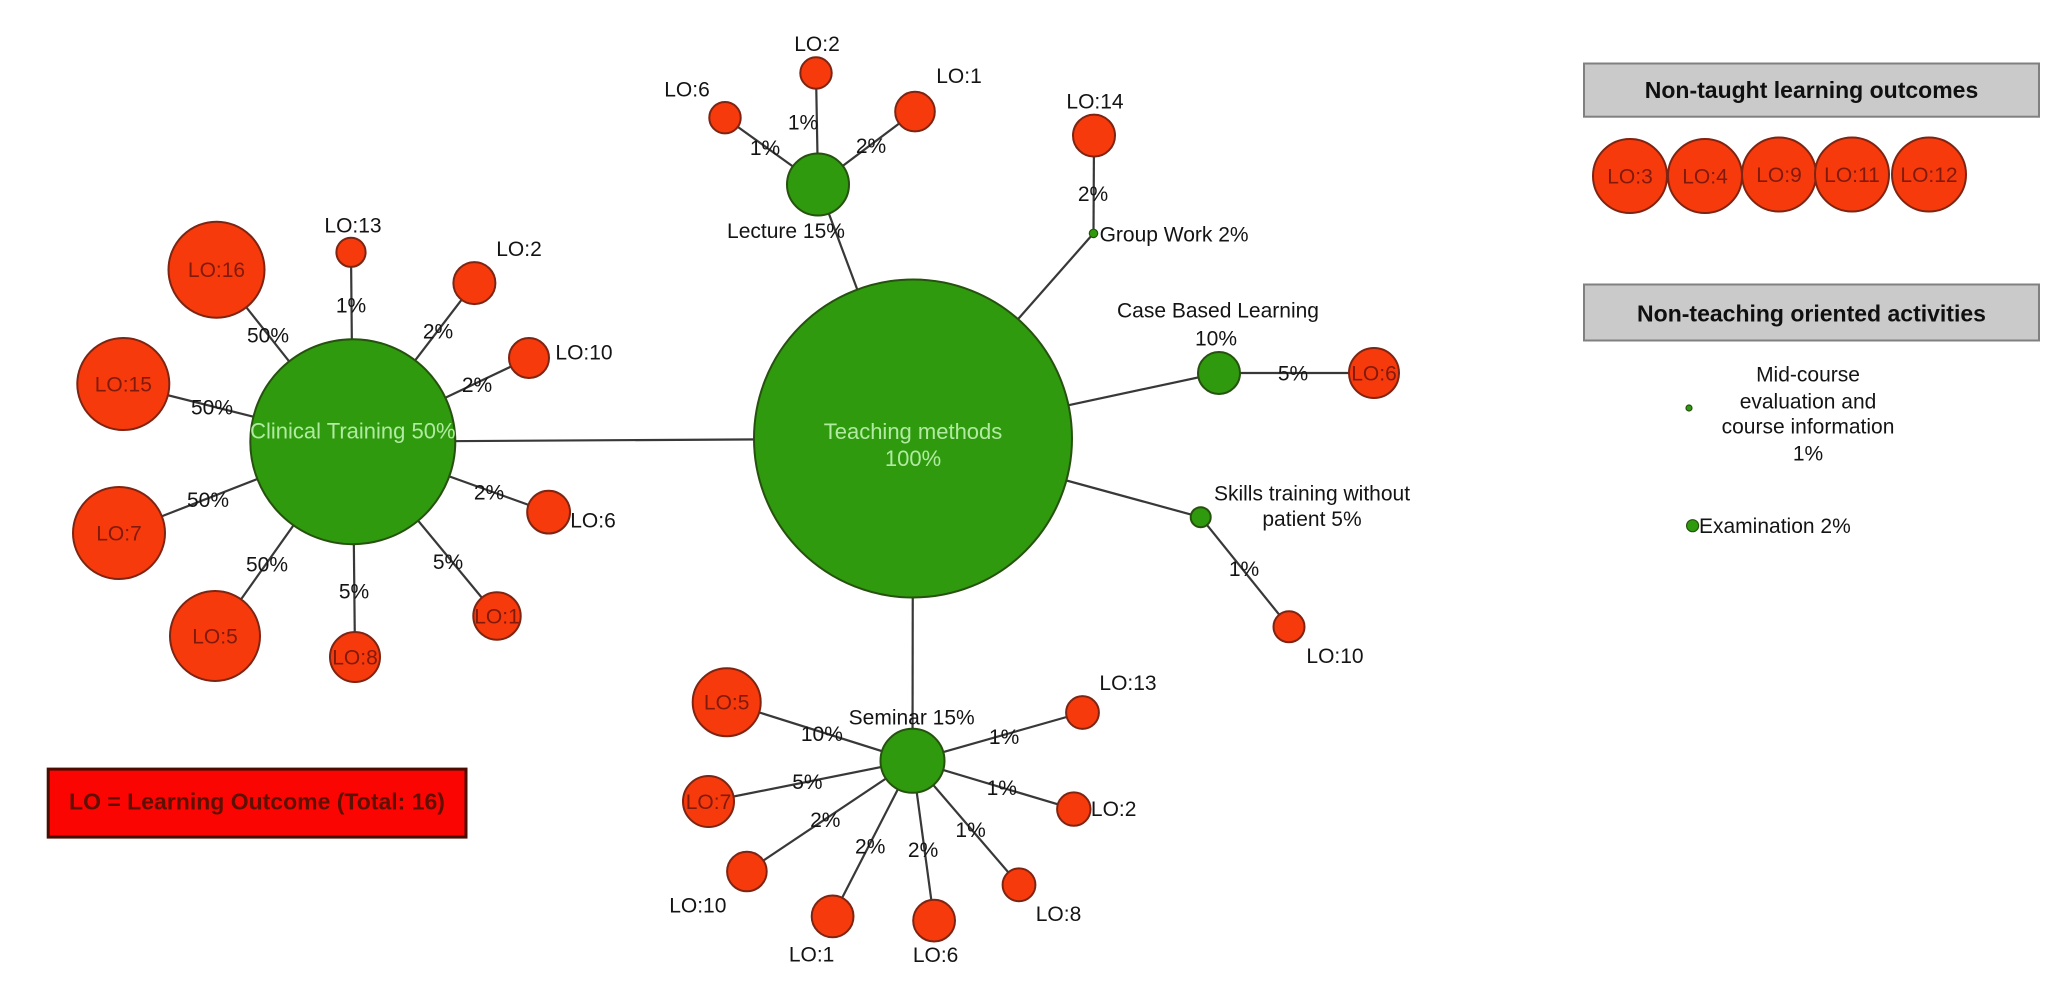 The image size is (2059, 1001). What do you see at coordinates (257, 801) in the screenshot?
I see `svg-text:LO = Learning Outcome (Total:: LO = Learning Outcome (Total: 16)` at bounding box center [257, 801].